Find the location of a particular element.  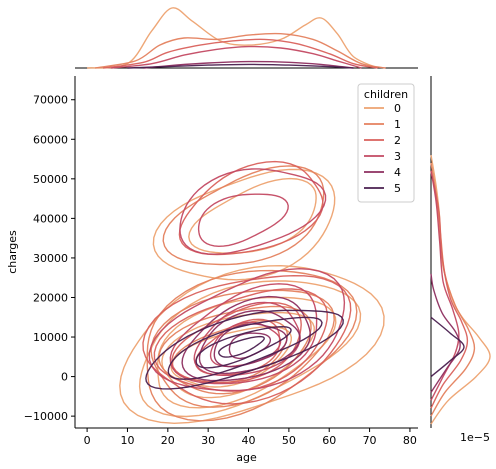

x-tick-label: 50 is located at coordinates (289, 440).